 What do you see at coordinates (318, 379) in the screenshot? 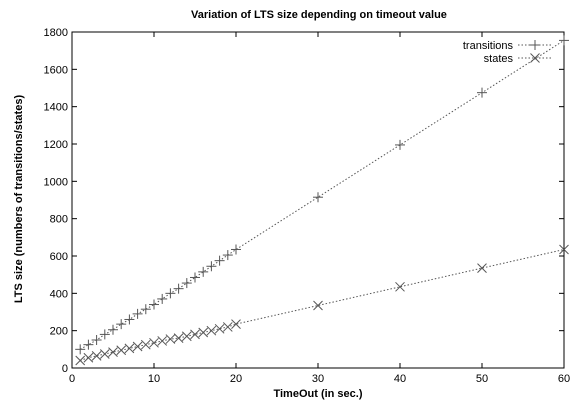
I see `x-tick-label: 30` at bounding box center [318, 379].